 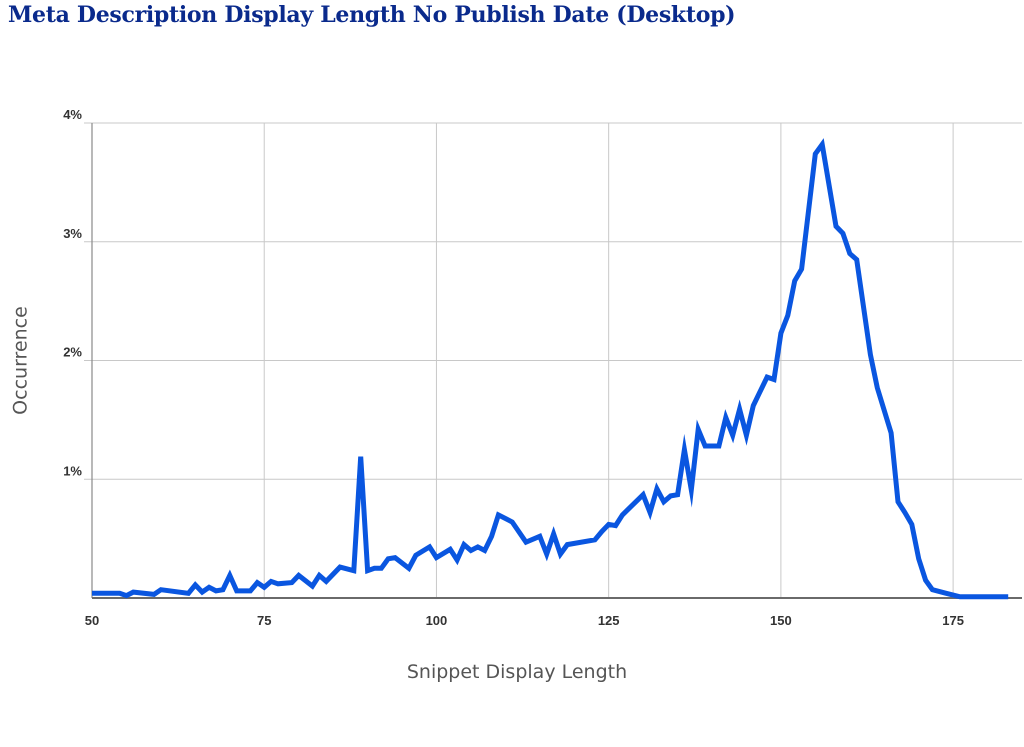 I want to click on x-tick-label: 50, so click(x=92, y=620).